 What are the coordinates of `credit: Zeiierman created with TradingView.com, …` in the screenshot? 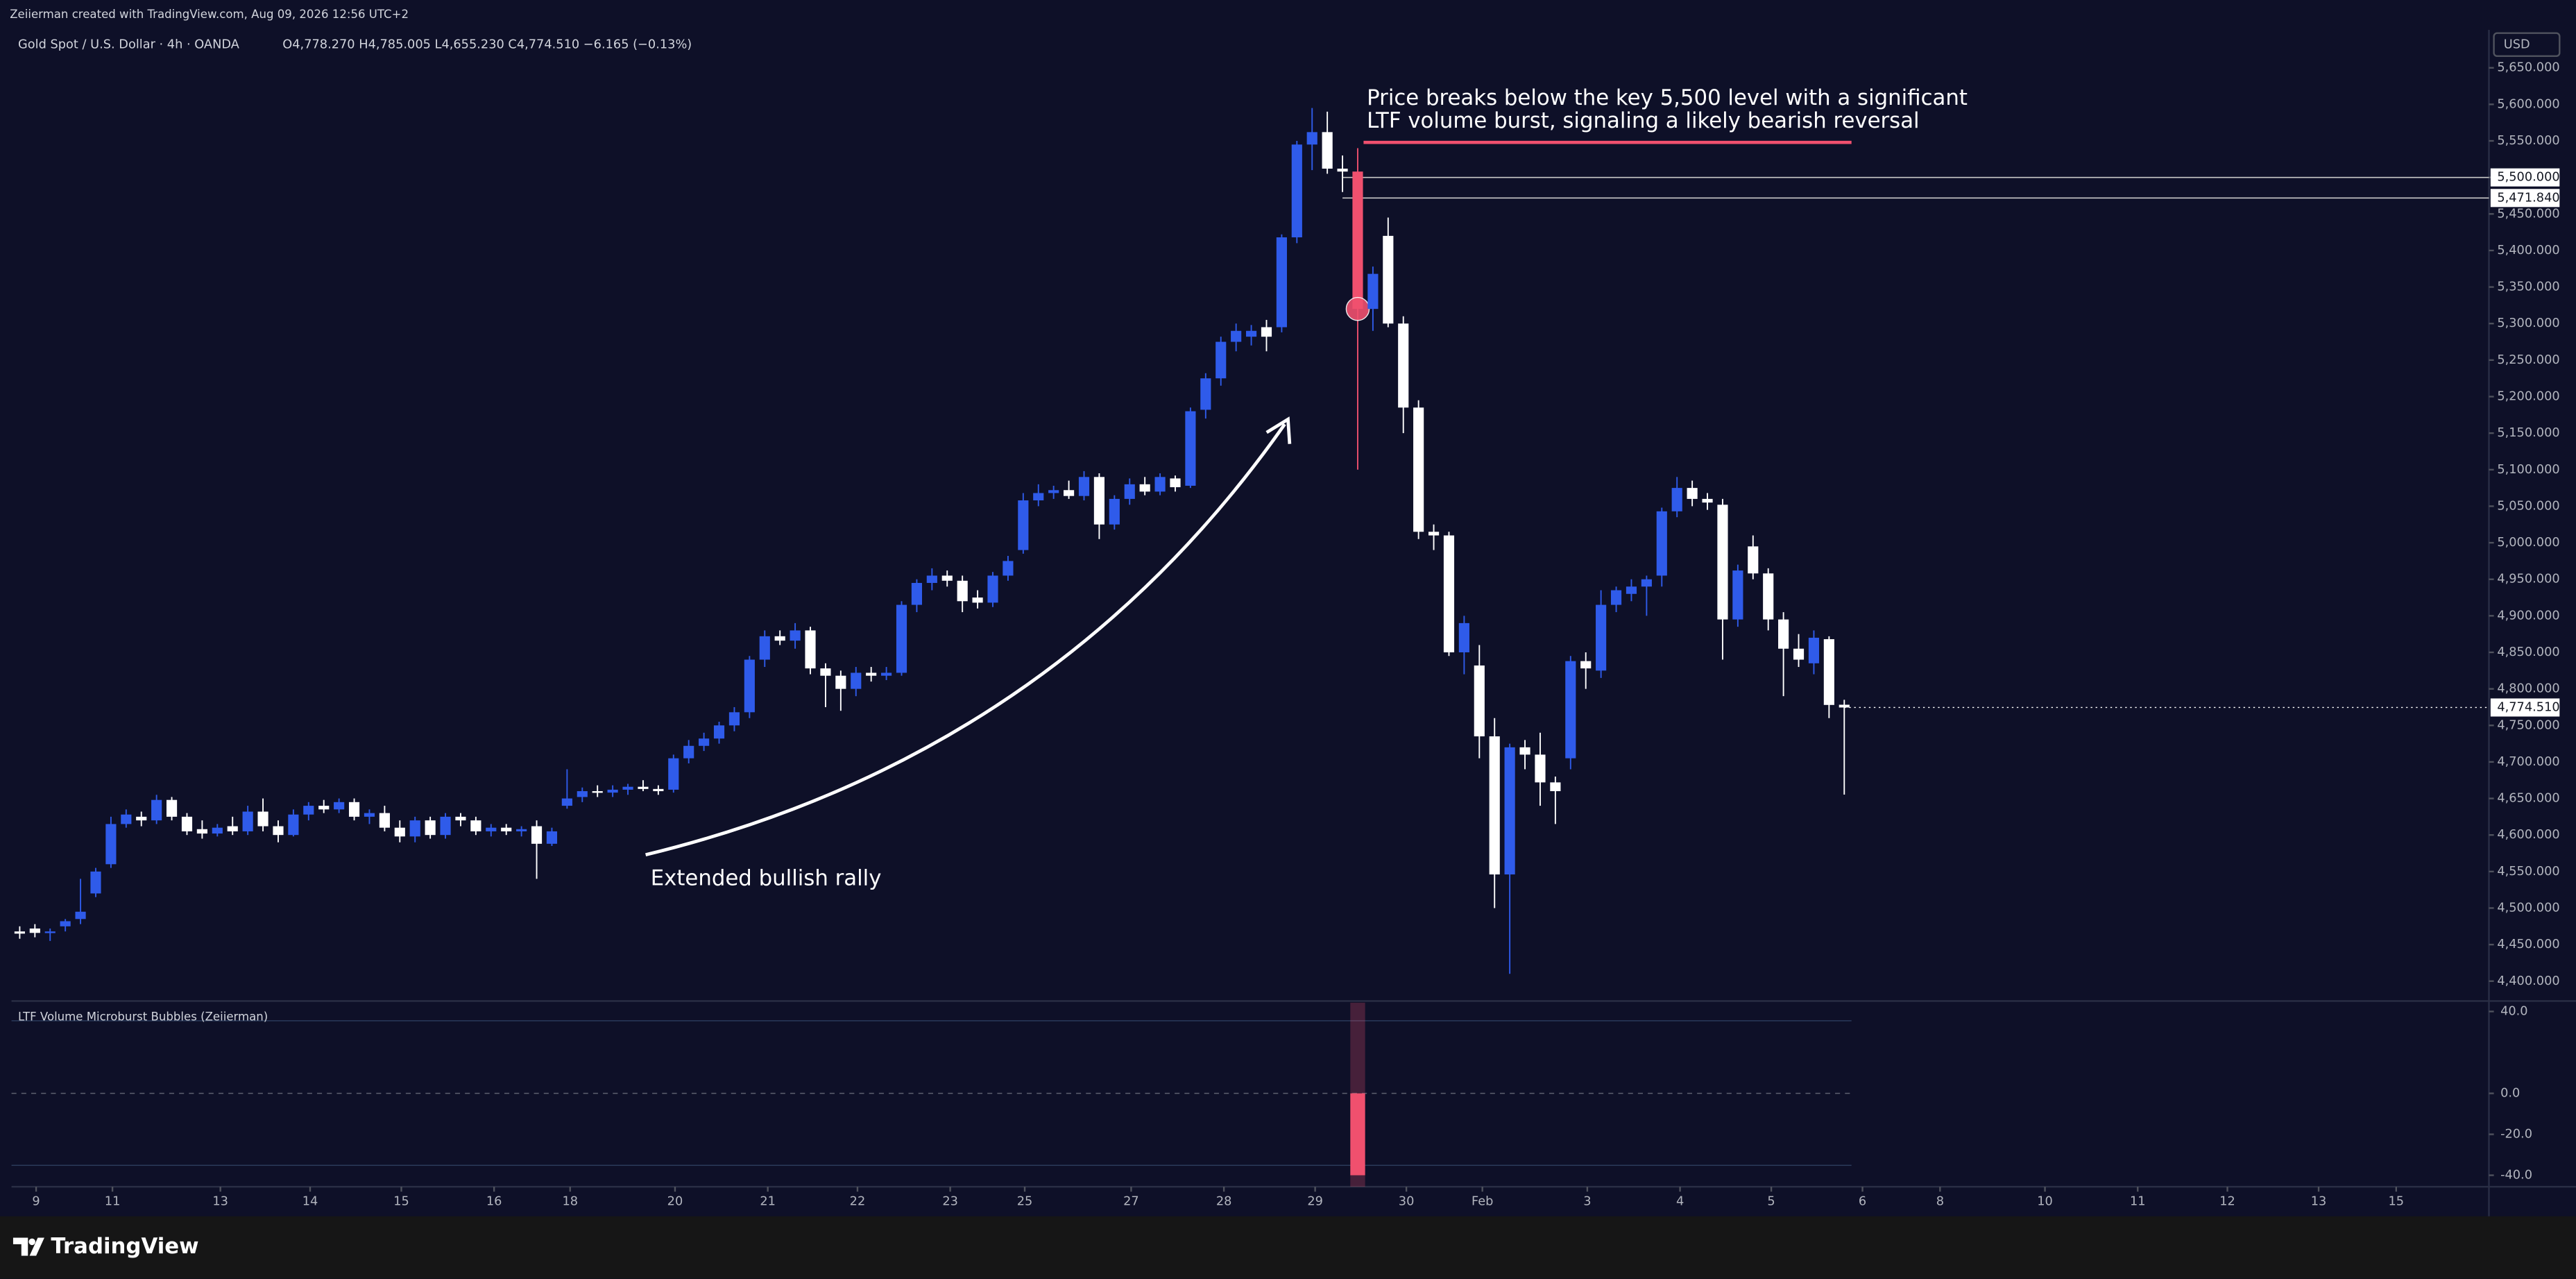 It's located at (209, 14).